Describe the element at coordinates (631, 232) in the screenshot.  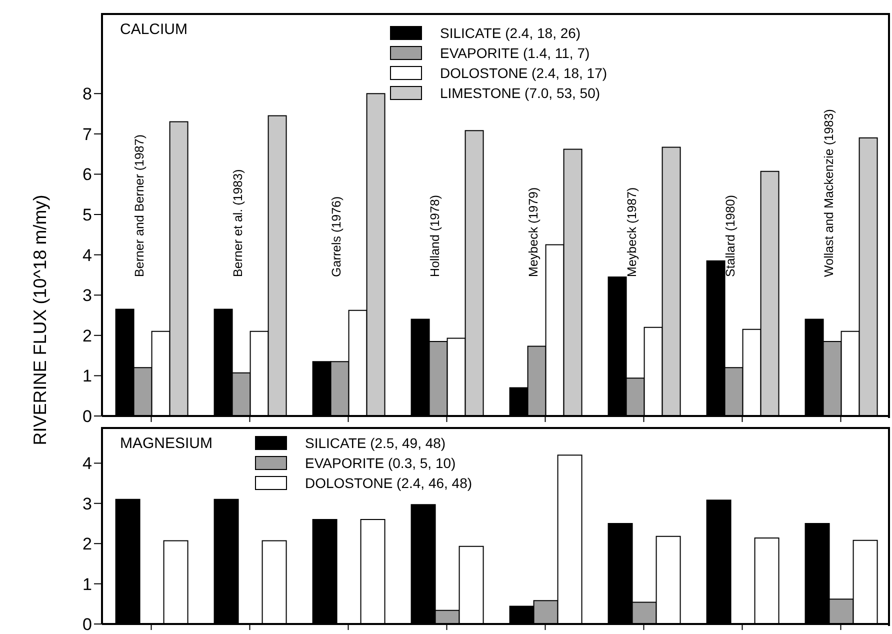
I see `x-tick-label: Meybeck (1987)` at that location.